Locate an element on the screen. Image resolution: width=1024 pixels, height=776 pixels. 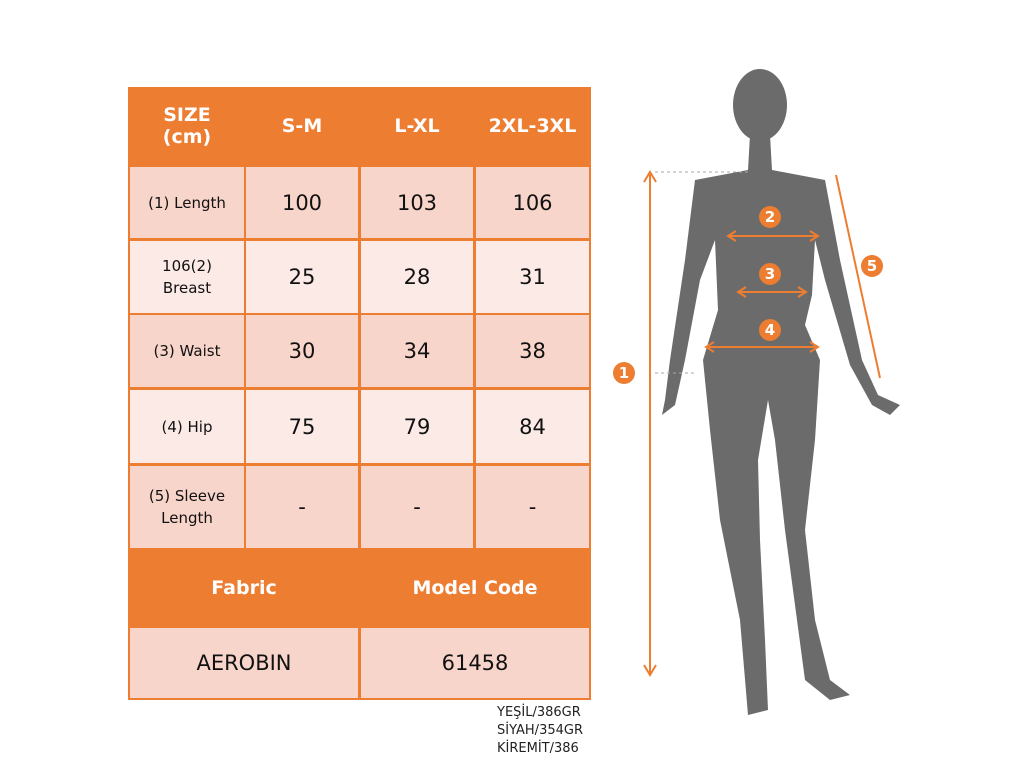
row-value-text: 79 is located at coordinates (417, 426).